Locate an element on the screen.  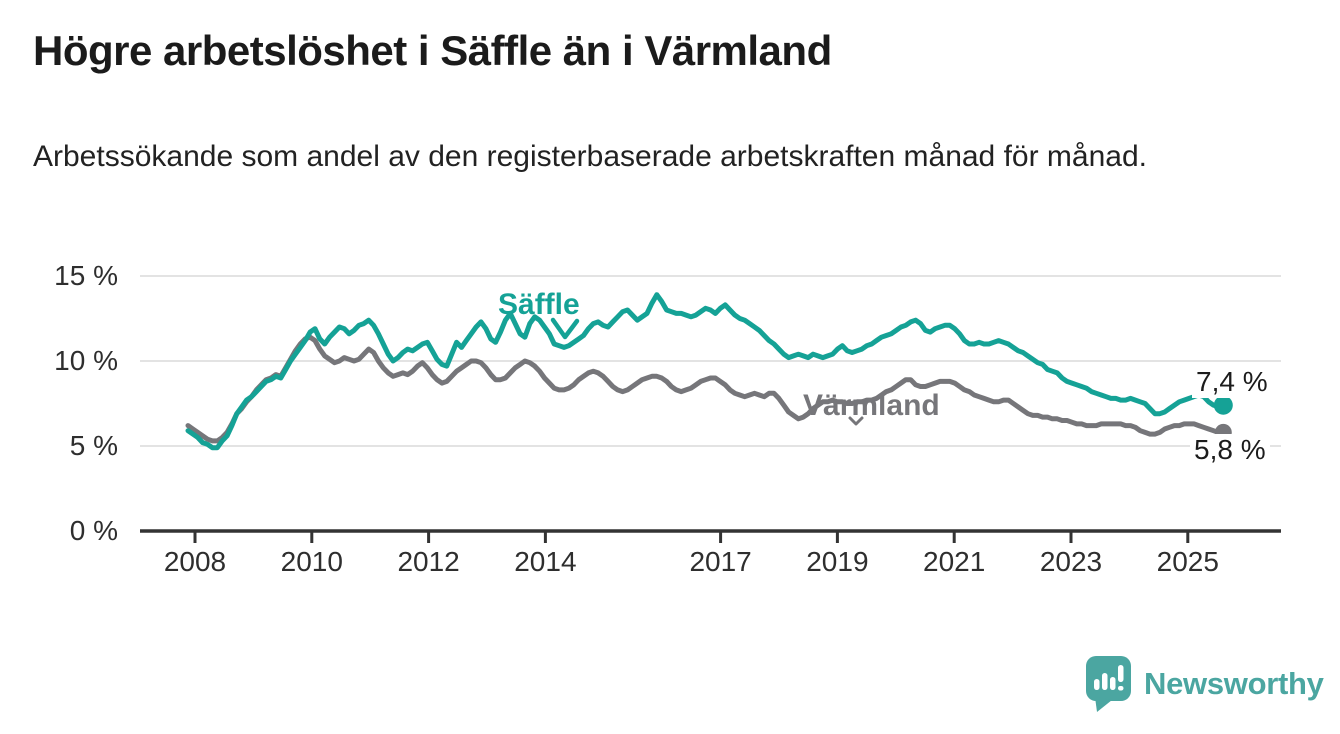
series-label-saffle: Säffle is located at coordinates (539, 304).